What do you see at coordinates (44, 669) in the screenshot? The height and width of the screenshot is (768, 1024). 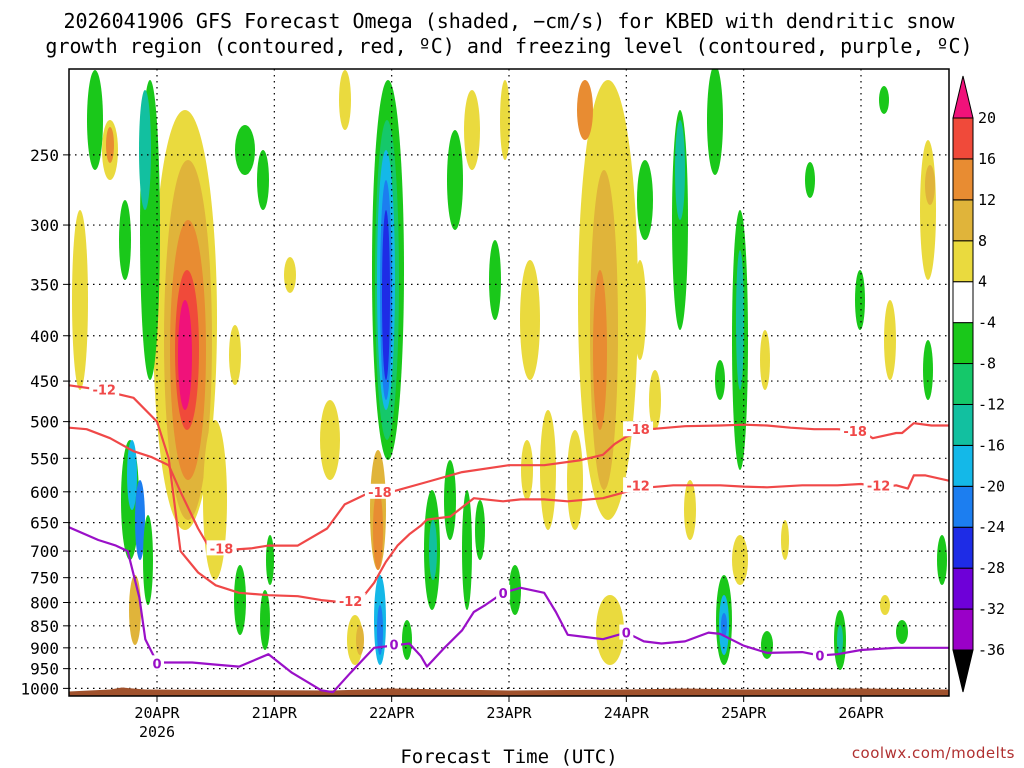 I see `y-tick-label: 950` at bounding box center [44, 669].